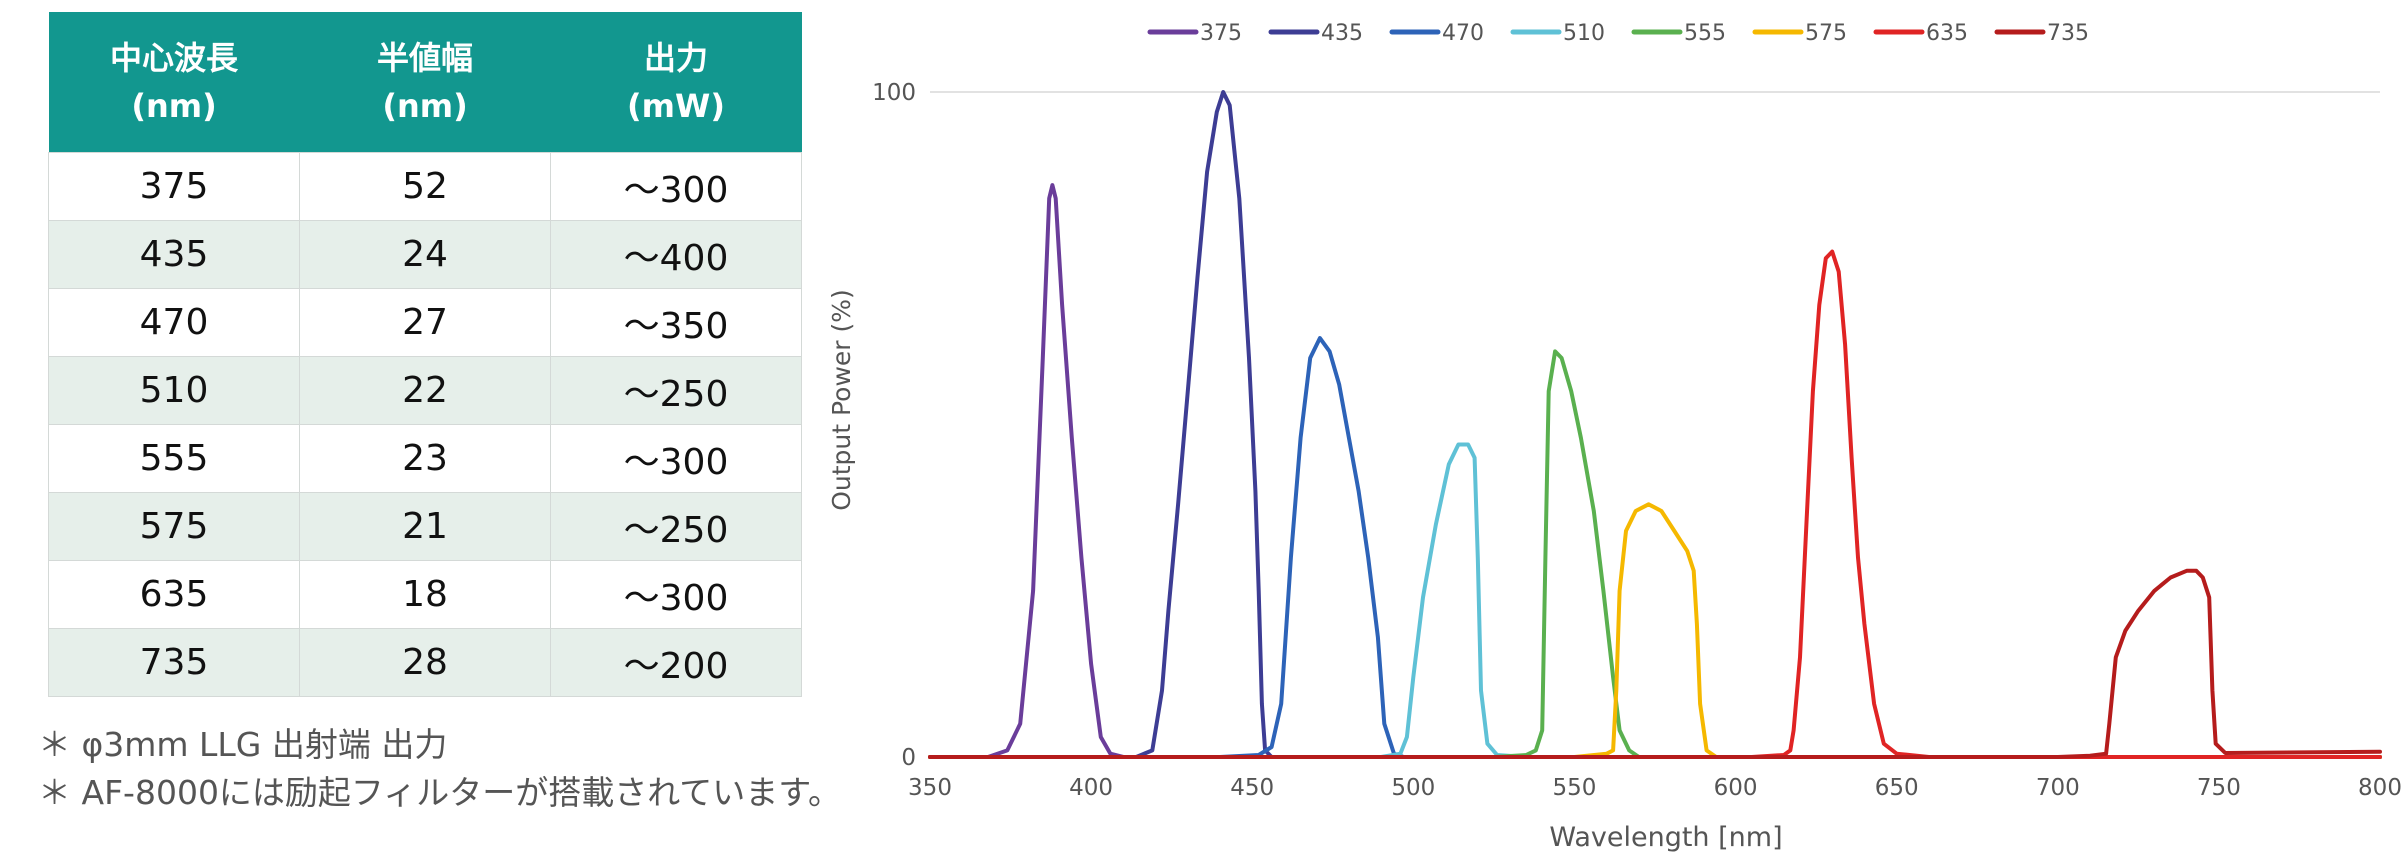  I want to click on table-row: 470 27 ～350, so click(425, 322).